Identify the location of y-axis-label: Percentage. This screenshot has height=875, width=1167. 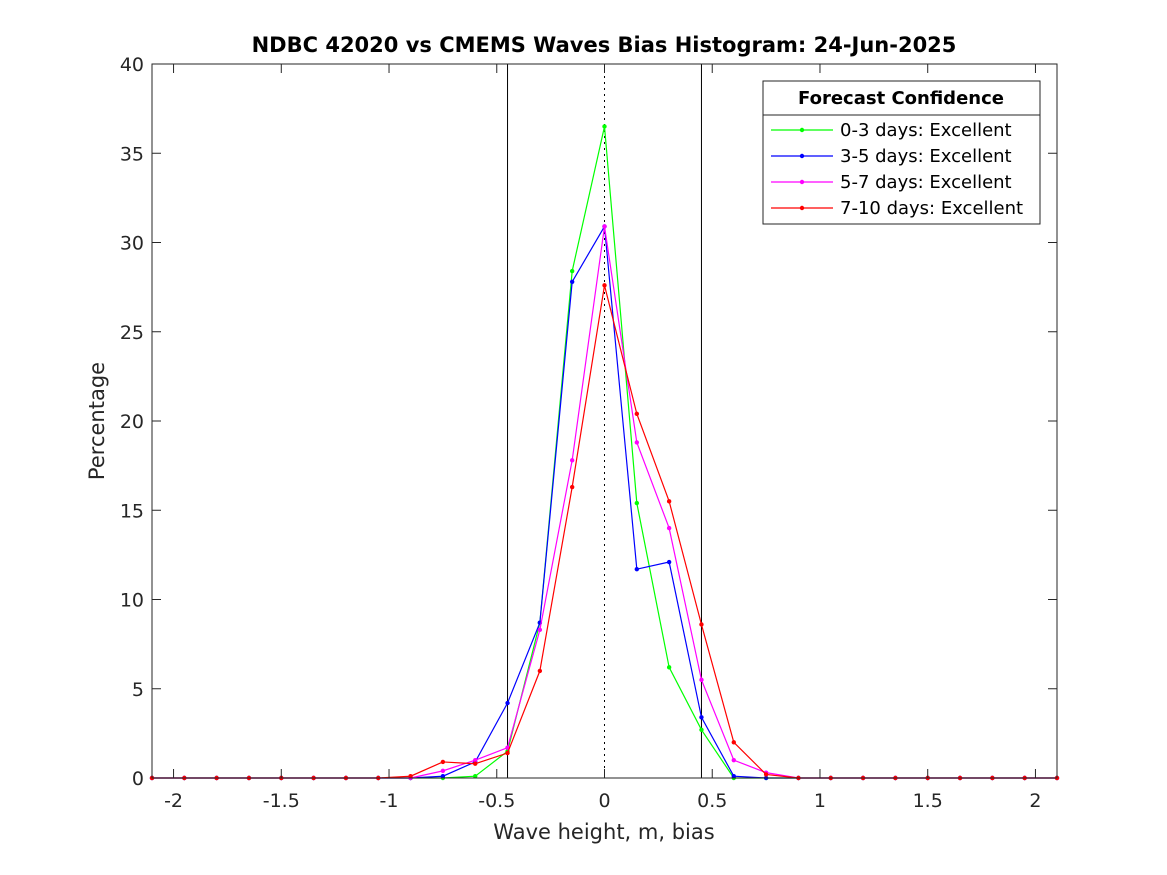
(97, 421).